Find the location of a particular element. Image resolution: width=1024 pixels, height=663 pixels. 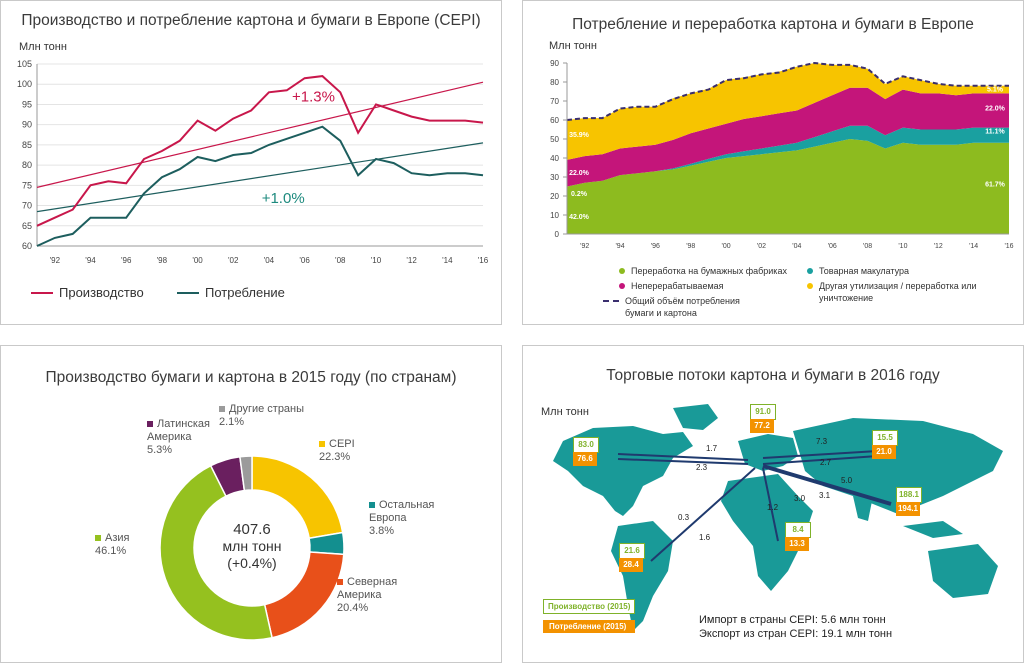

total-change: (+0.4%) is located at coordinates (252, 563).